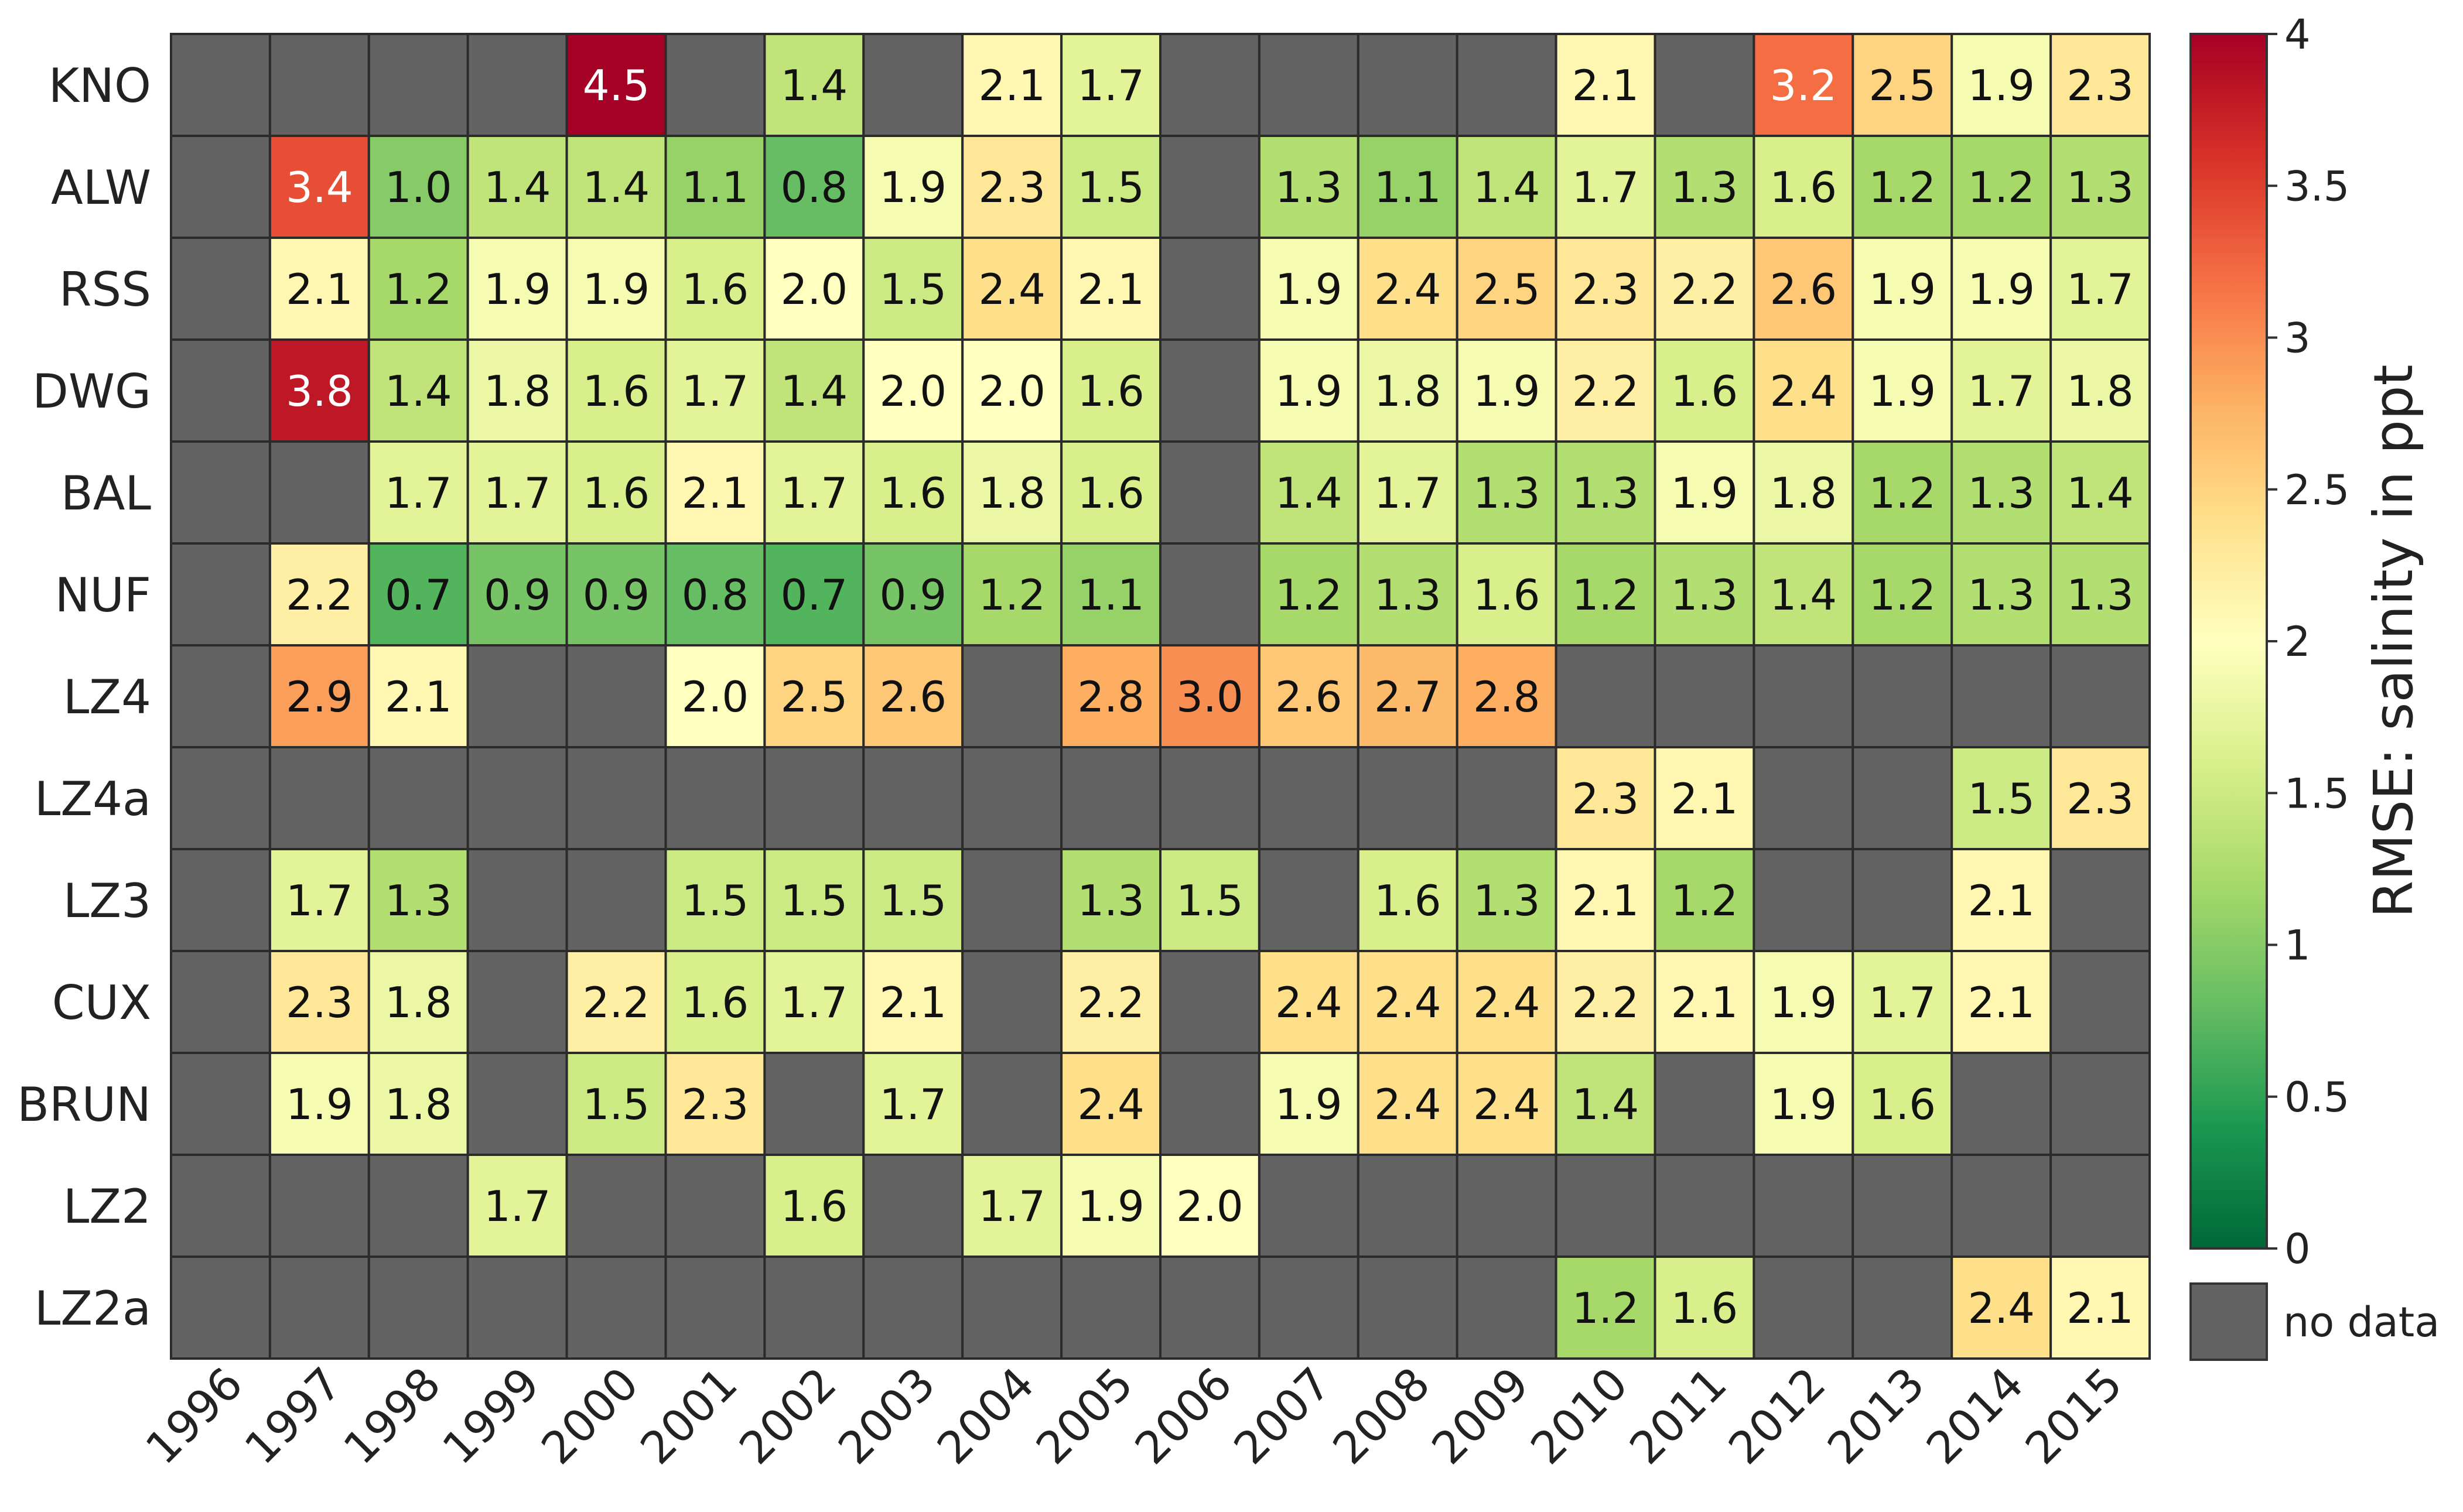  I want to click on cell-value-label: 1.2, so click(1606, 595).